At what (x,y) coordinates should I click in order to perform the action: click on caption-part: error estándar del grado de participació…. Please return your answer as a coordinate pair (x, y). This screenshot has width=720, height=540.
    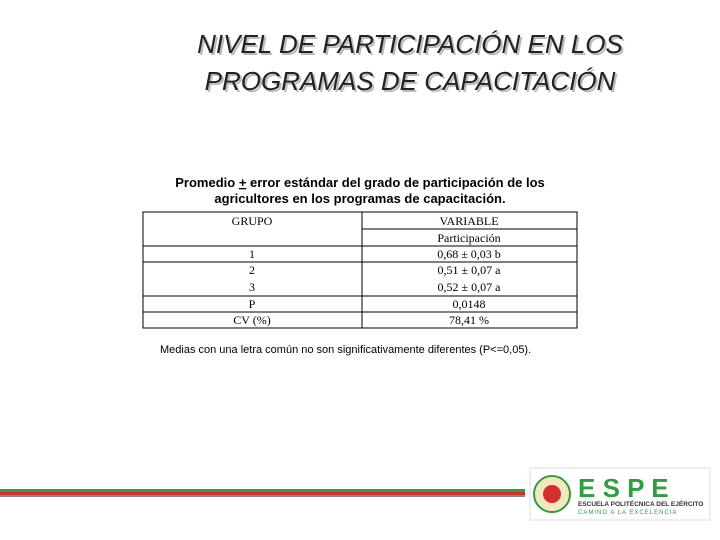
    Looking at the image, I should click on (395, 182).